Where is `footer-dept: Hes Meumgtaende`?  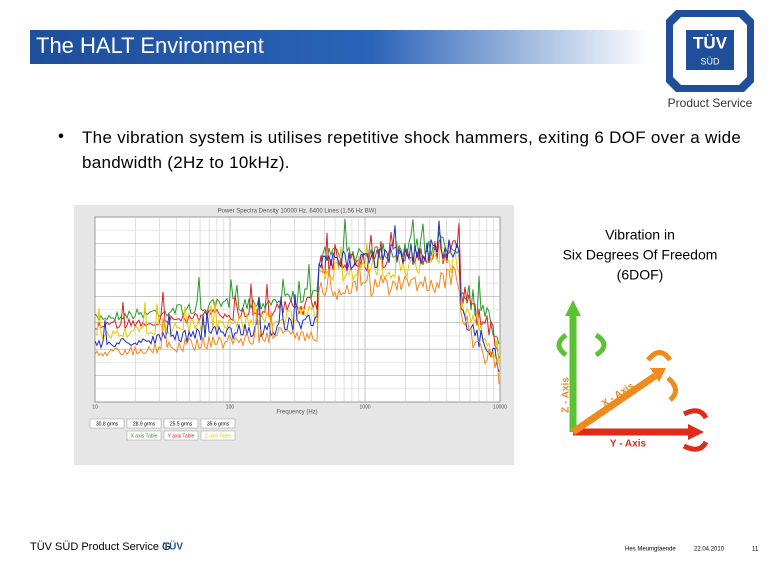
footer-dept: Hes Meumgtaende is located at coordinates (650, 550).